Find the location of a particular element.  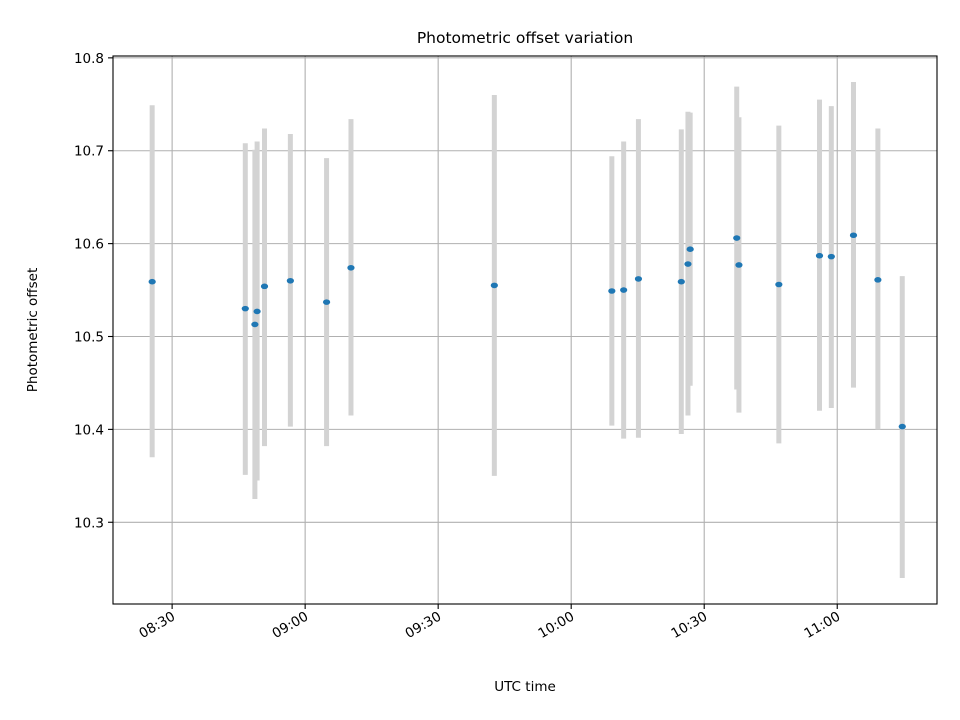

y-axis-ticks: 10.3 10.4 10.5 10.6 10.7 10.8 is located at coordinates (93, 291).